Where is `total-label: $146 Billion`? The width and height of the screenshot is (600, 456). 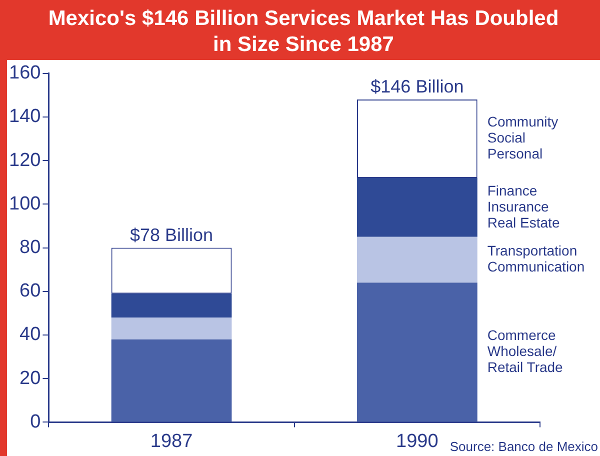 total-label: $146 Billion is located at coordinates (417, 86).